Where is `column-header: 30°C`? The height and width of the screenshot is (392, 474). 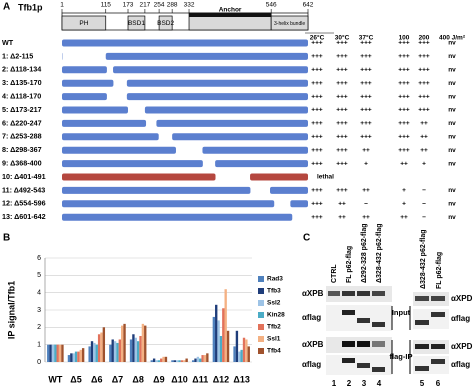
column-header: 30°C is located at coordinates (342, 38).